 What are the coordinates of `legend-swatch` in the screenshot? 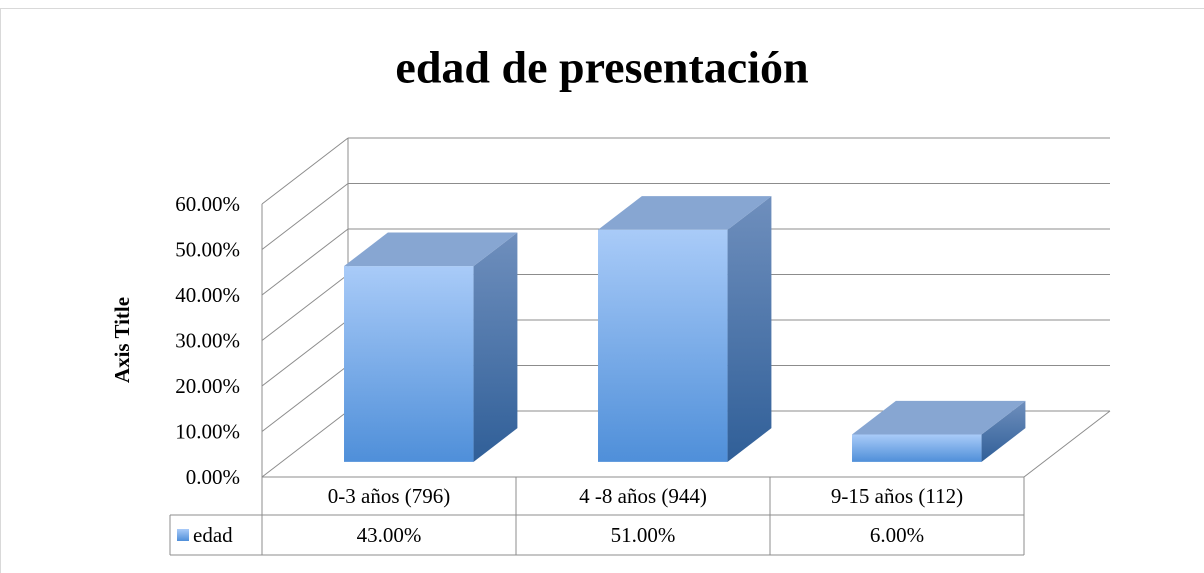 It's located at (183, 535).